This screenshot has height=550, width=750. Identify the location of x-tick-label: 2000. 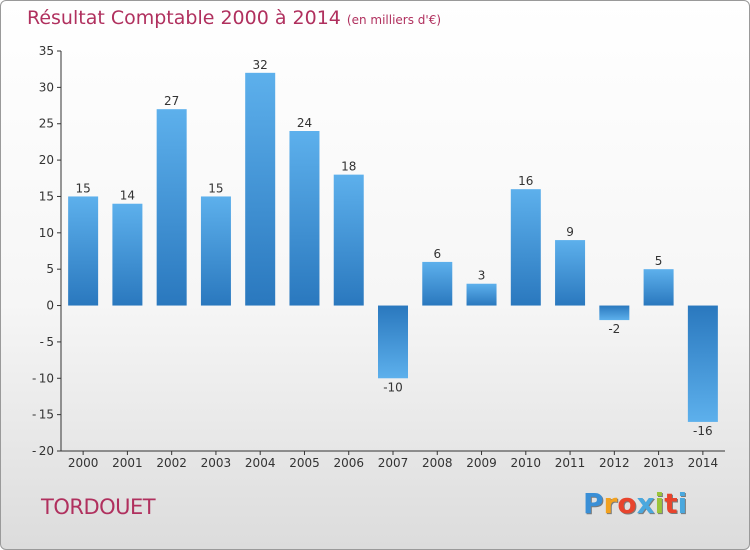
(83, 463).